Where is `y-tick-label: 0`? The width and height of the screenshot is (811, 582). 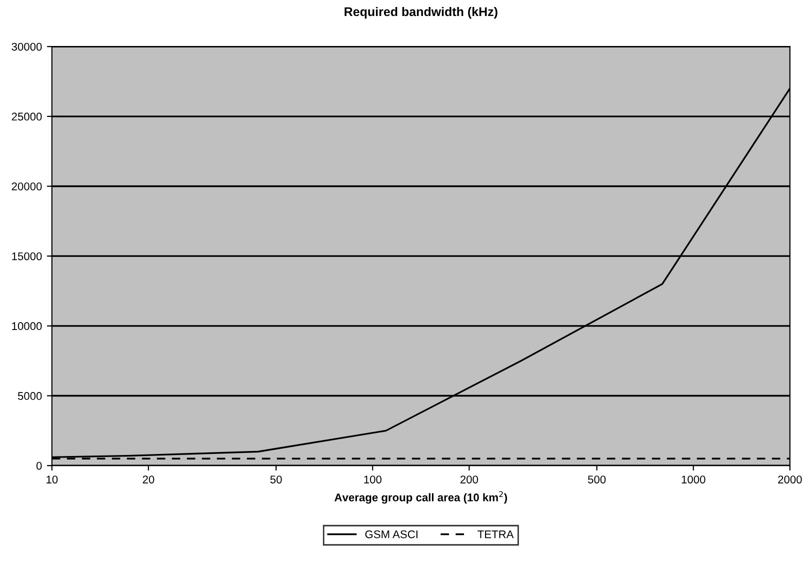 y-tick-label: 0 is located at coordinates (39, 466).